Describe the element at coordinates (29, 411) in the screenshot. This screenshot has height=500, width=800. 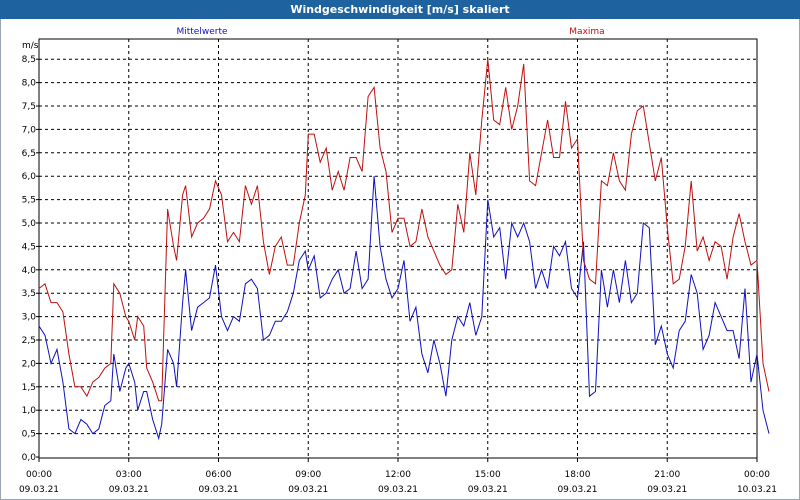
I see `y-tick-label: 1,0` at that location.